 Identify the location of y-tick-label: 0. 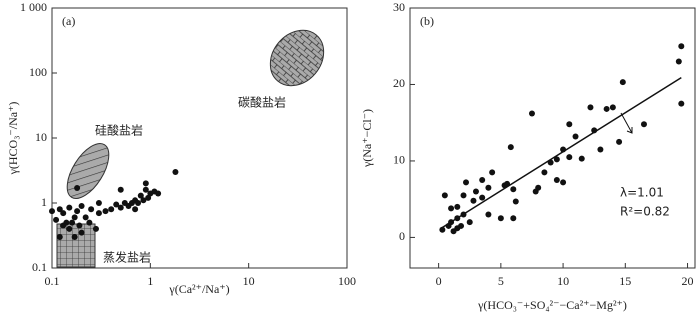
(402, 236).